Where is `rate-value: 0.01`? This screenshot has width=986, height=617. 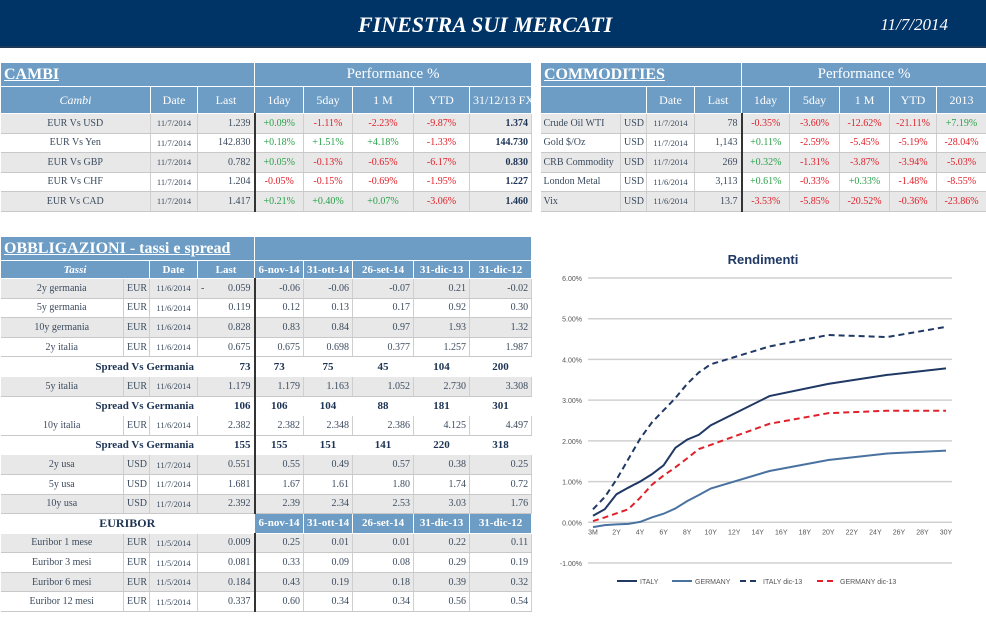 rate-value: 0.01 is located at coordinates (328, 543).